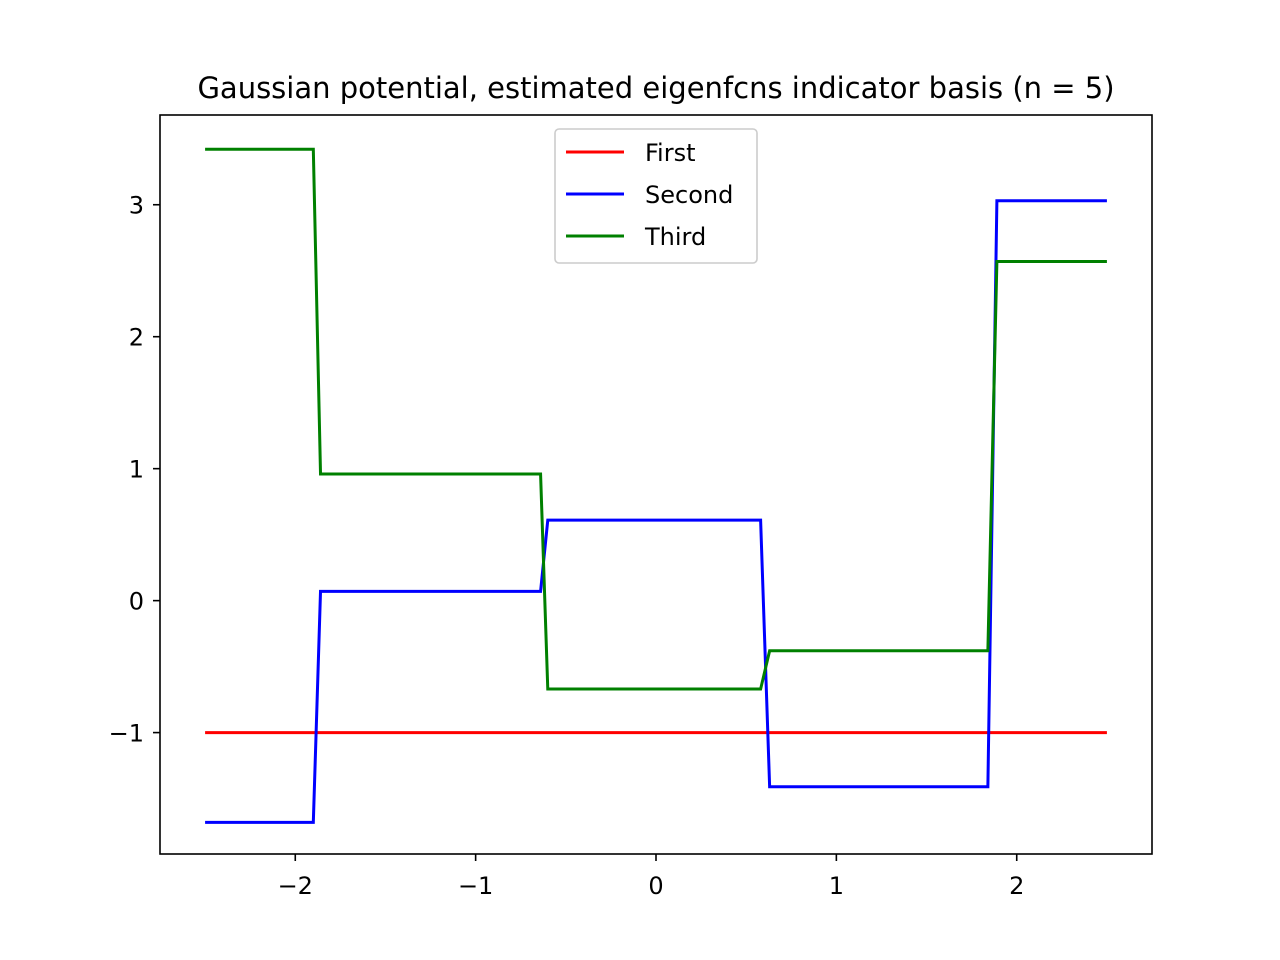 This screenshot has height=960, width=1280. Describe the element at coordinates (475, 886) in the screenshot. I see `x-tick-label: −1` at that location.